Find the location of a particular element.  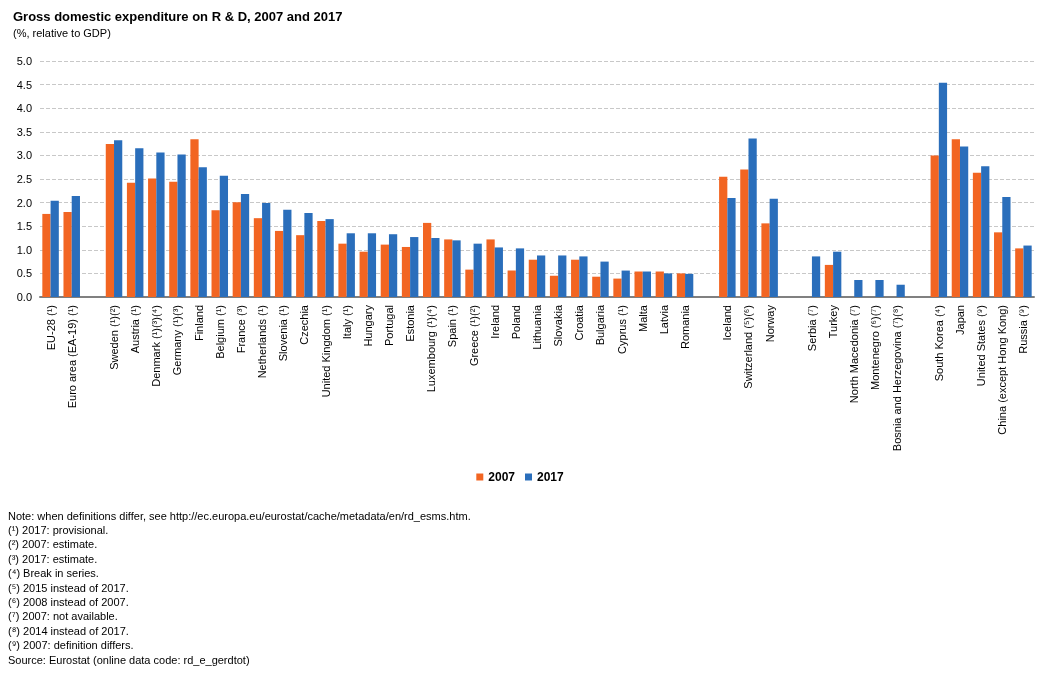

y-tick-label: 2.0 is located at coordinates (24, 202).